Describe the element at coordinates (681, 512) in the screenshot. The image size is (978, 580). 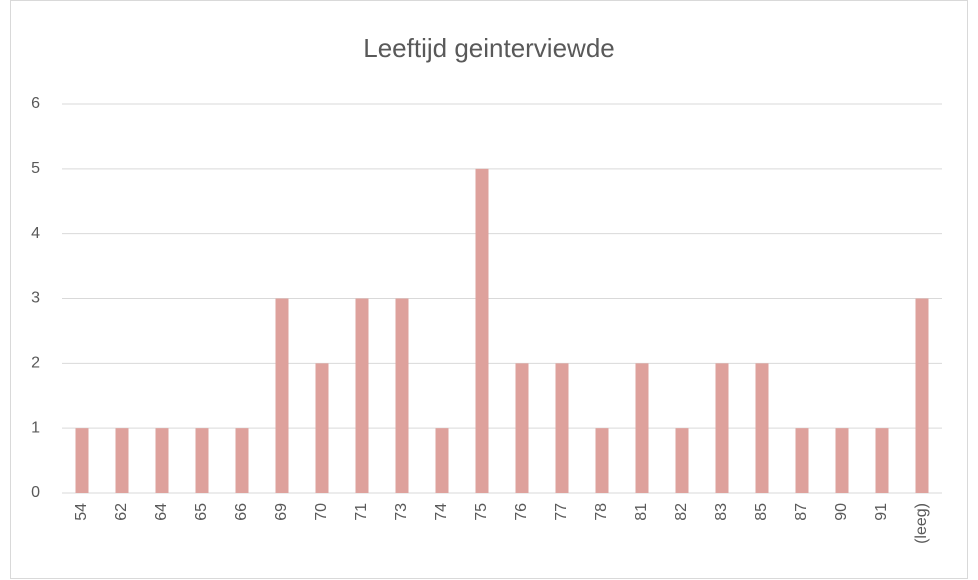
I see `x-tick-label: 82` at that location.